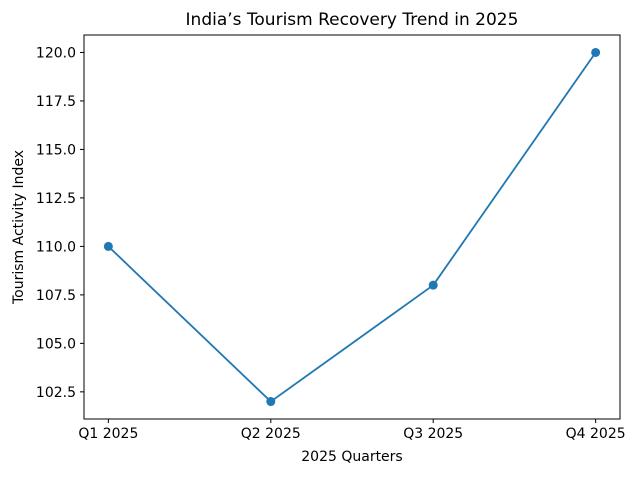 The image size is (640, 480). I want to click on y-tick-label: 107.5, so click(56, 296).